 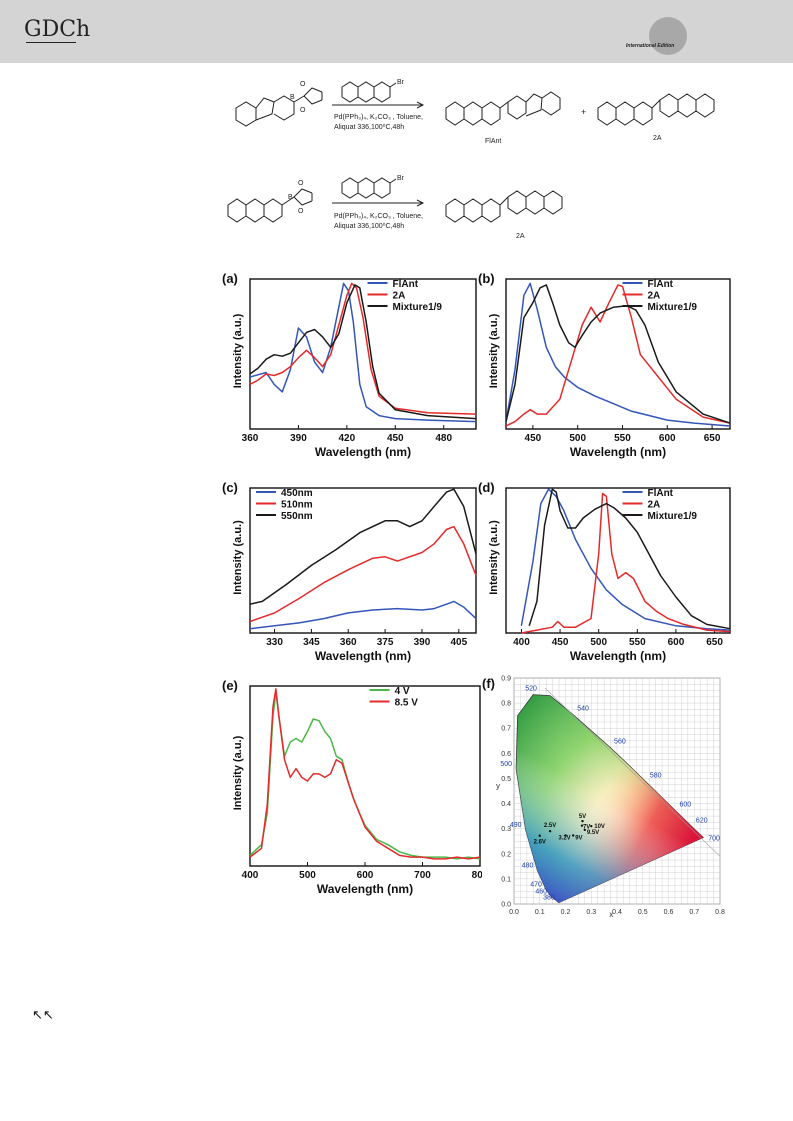 What do you see at coordinates (720, 912) in the screenshot?
I see `x-tick-label: 0.8` at bounding box center [720, 912].